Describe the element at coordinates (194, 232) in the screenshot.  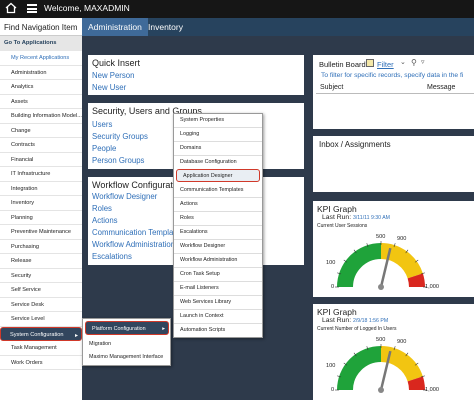
I see `menu-item-escalations: Escalations` at that location.